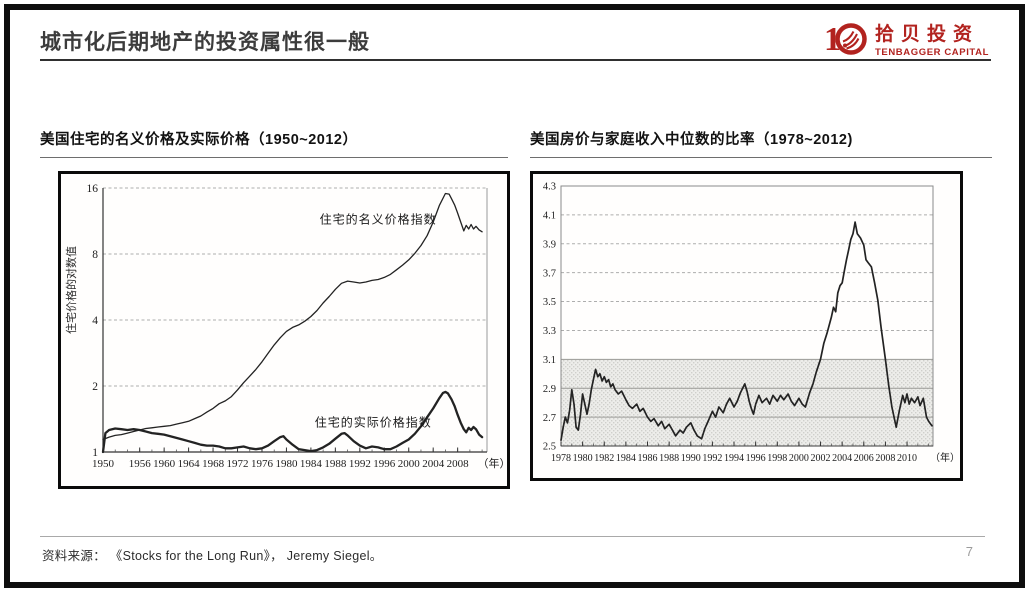  Describe the element at coordinates (777, 458) in the screenshot. I see `svg-text: 1998` at that location.